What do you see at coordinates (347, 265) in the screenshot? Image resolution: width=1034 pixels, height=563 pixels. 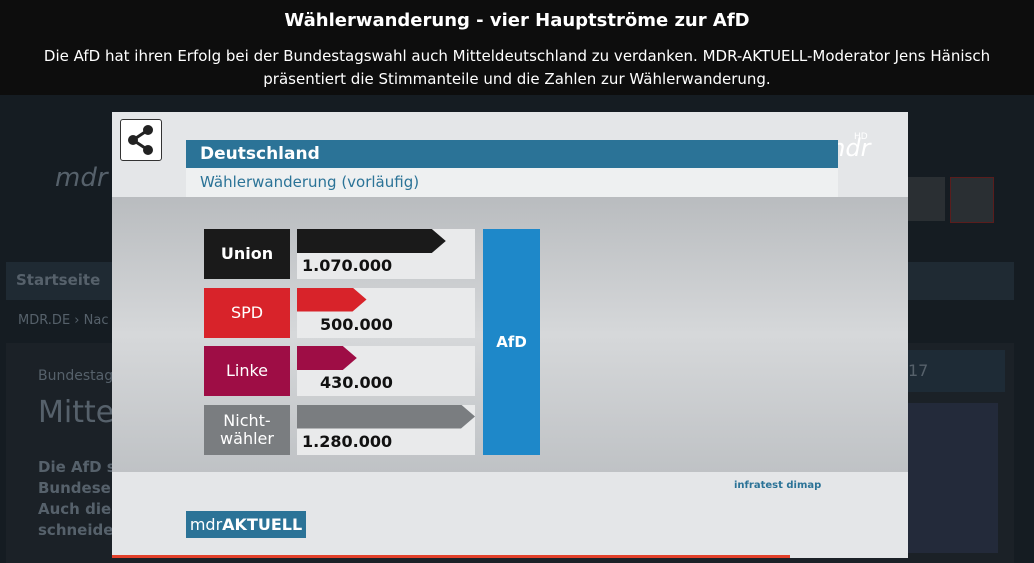 I see `row-value: 1.070.000` at bounding box center [347, 265].